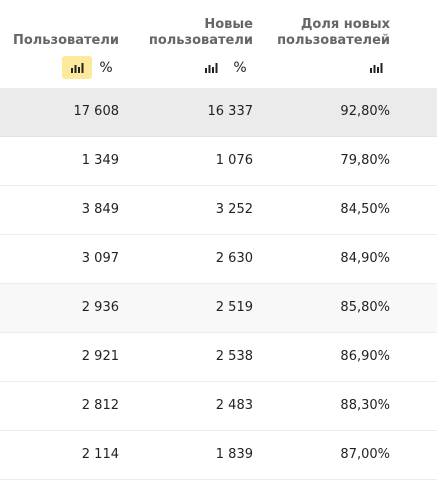 This screenshot has width=437, height=499. Describe the element at coordinates (234, 160) in the screenshot. I see `cell-new-users: 1 076` at that location.